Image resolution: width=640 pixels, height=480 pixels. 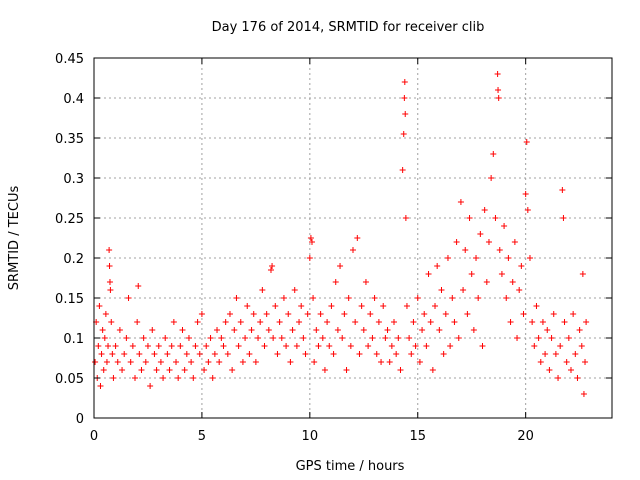 I want to click on x-tick-label: 20, so click(x=525, y=436).